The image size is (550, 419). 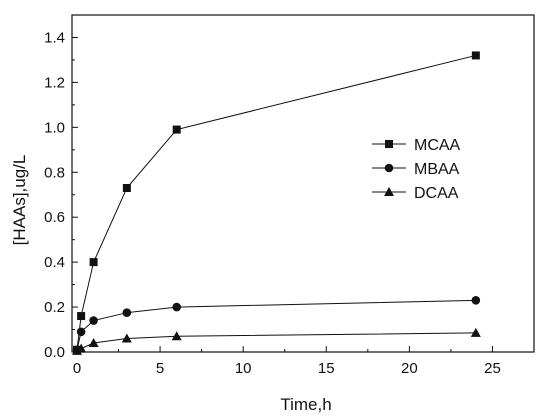 I want to click on series-mbaa, so click(x=276, y=325).